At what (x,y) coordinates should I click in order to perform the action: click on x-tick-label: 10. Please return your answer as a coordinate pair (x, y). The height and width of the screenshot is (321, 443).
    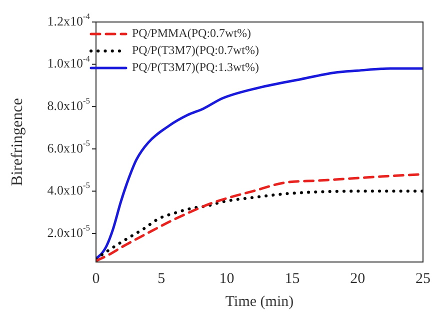
    Looking at the image, I should click on (226, 278).